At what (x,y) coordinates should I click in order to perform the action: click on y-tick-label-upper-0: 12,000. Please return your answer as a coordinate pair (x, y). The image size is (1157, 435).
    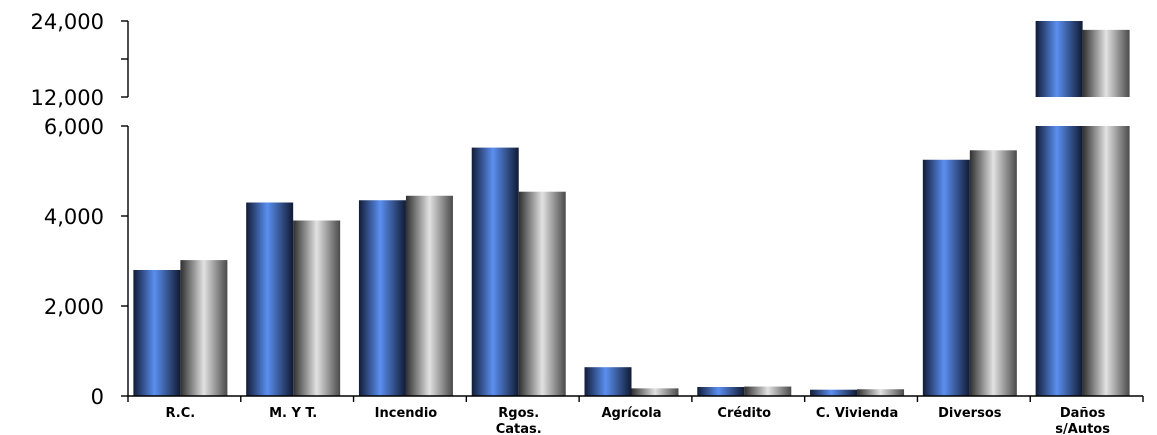
    Looking at the image, I should click on (67, 98).